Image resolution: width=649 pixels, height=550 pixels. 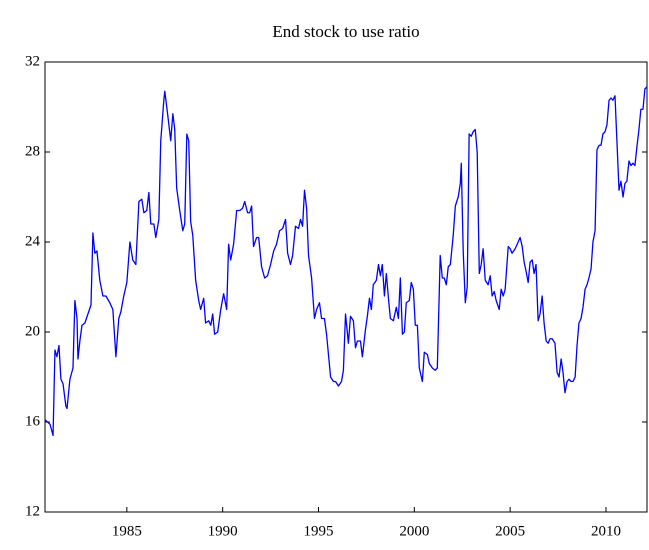 I want to click on y-tick-label: 12, so click(x=32, y=511).